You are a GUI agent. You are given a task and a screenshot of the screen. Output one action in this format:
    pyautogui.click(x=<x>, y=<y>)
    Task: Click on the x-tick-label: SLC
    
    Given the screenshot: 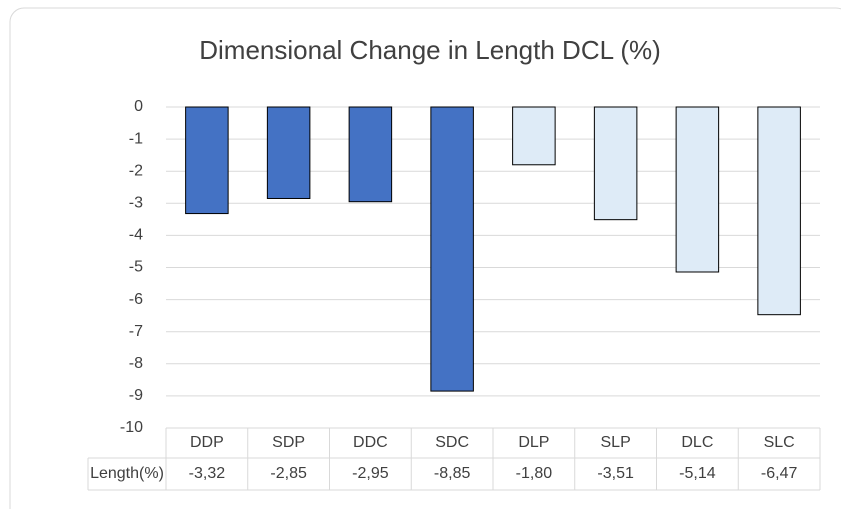 What is the action you would take?
    pyautogui.click(x=779, y=442)
    